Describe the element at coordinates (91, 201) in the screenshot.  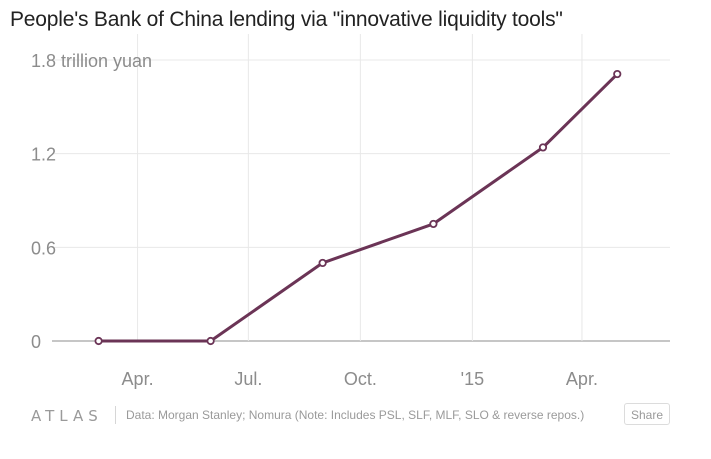
I see `y-axis-labels: 0 0.6 1.2 1.8 trillion yuan` at that location.